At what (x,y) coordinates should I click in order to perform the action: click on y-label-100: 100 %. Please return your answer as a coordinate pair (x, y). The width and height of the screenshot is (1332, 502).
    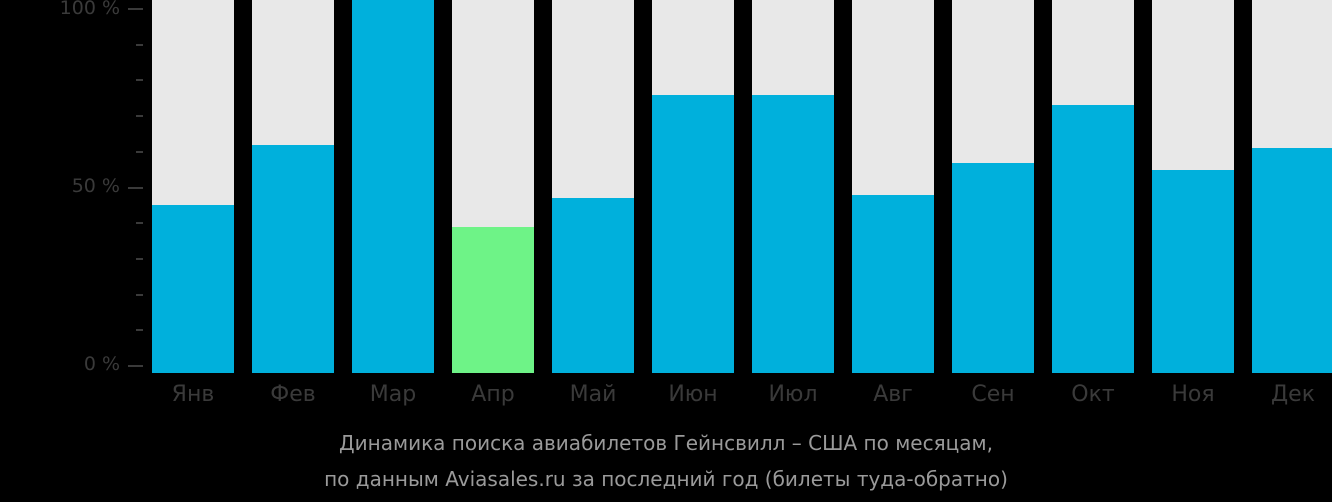
    Looking at the image, I should click on (89, 9).